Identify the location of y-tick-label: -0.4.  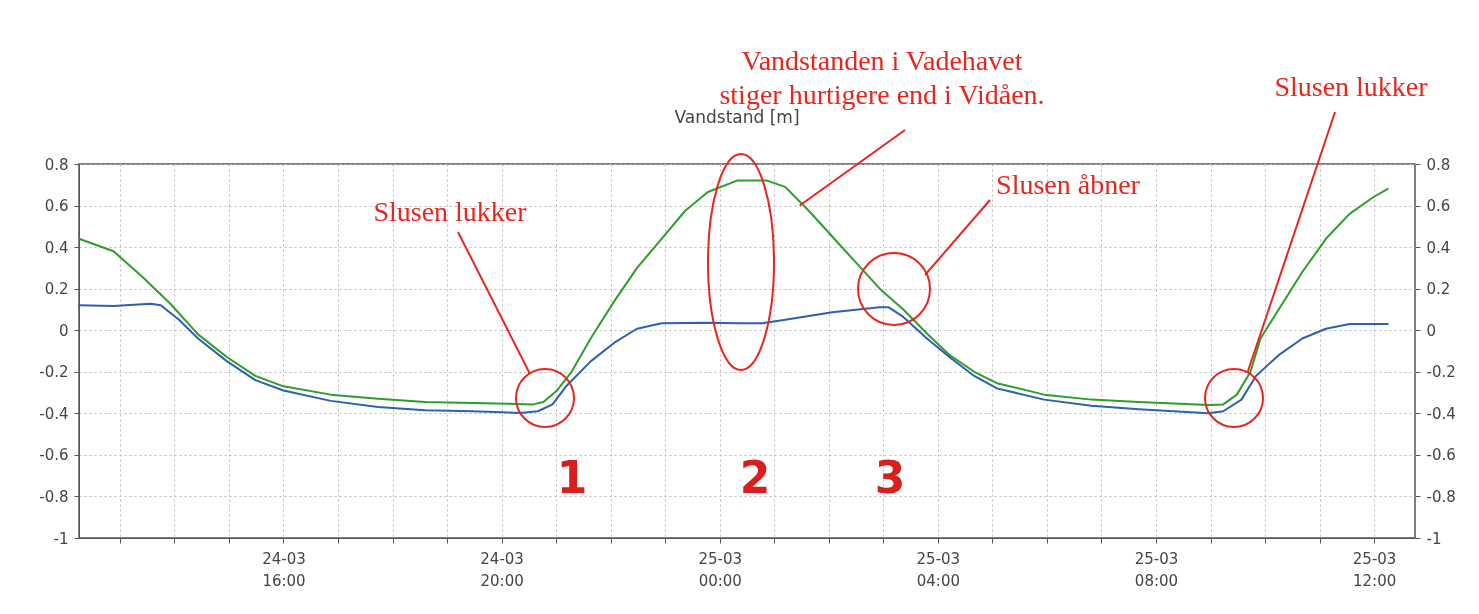
(54, 413).